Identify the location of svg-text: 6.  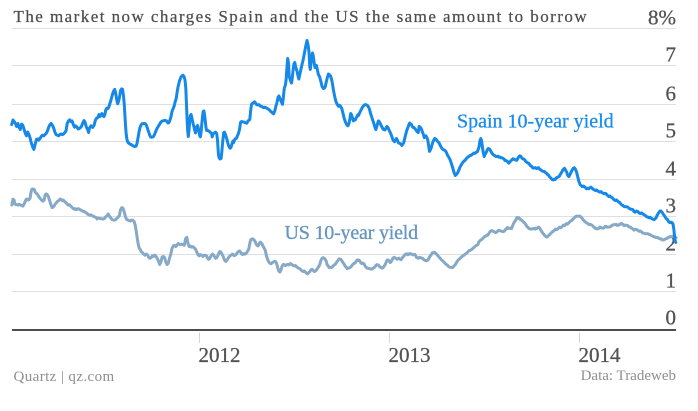
(671, 94).